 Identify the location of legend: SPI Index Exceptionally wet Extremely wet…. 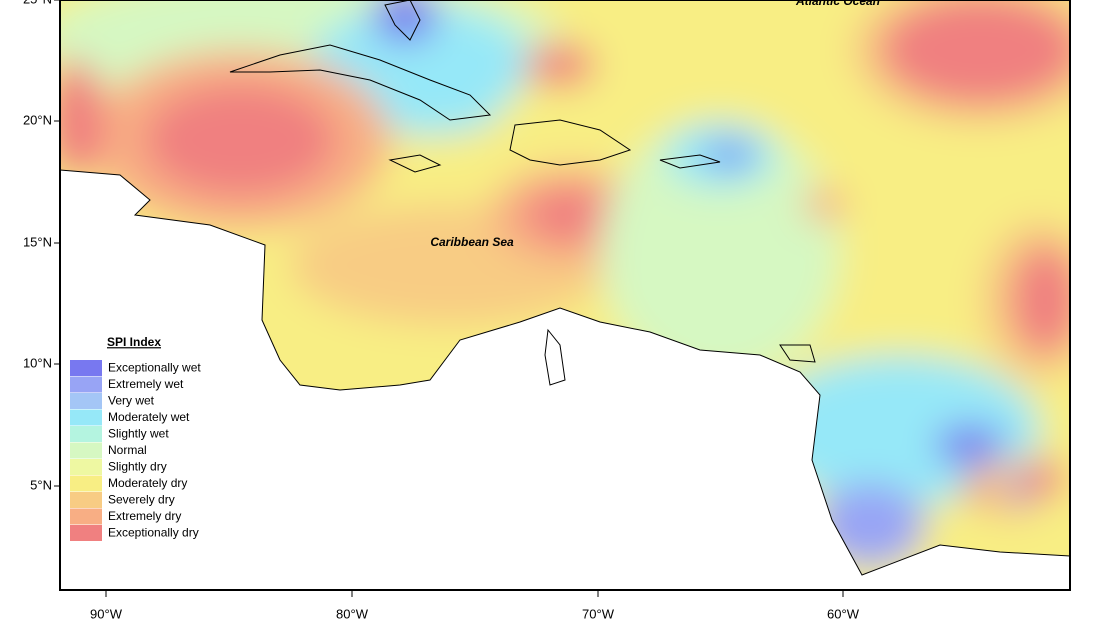
(132, 440).